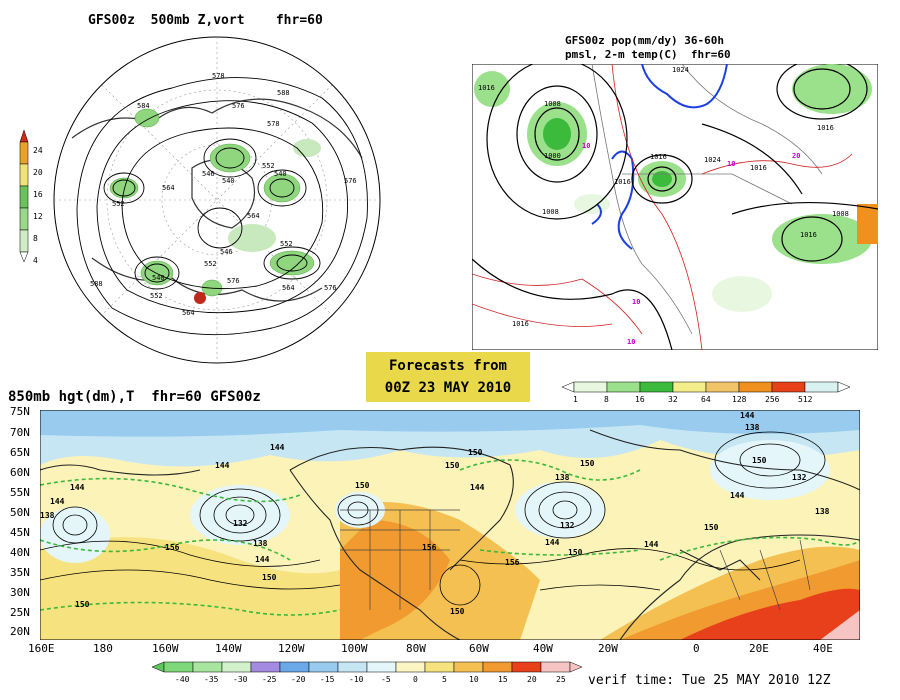 The image size is (900, 700). Describe the element at coordinates (503, 679) in the screenshot. I see `temp-tick: 15` at that location.